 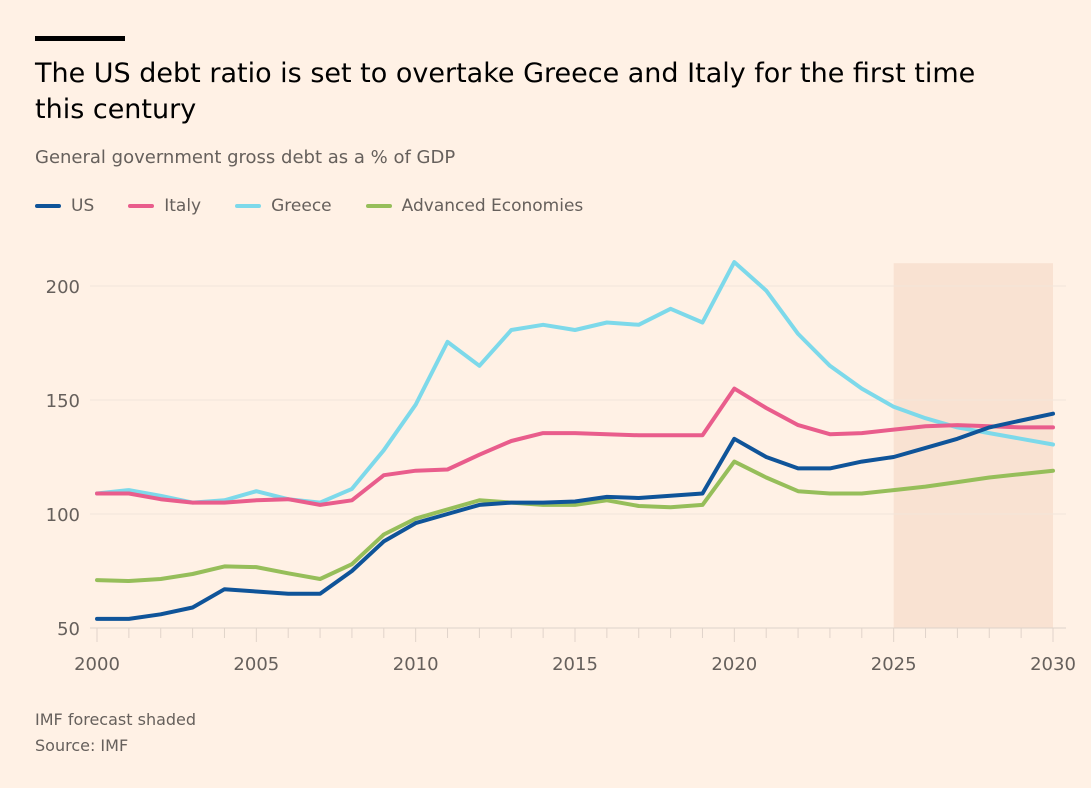 I want to click on brand-bar, so click(x=80, y=38).